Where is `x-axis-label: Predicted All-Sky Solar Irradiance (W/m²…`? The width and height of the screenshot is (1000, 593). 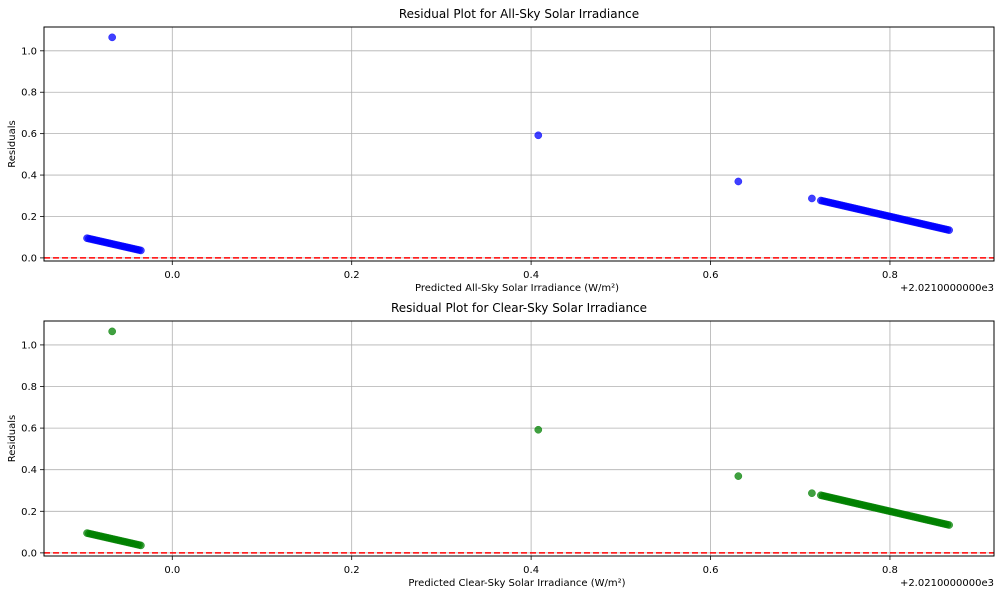 x-axis-label: Predicted All-Sky Solar Irradiance (W/m²… is located at coordinates (517, 288).